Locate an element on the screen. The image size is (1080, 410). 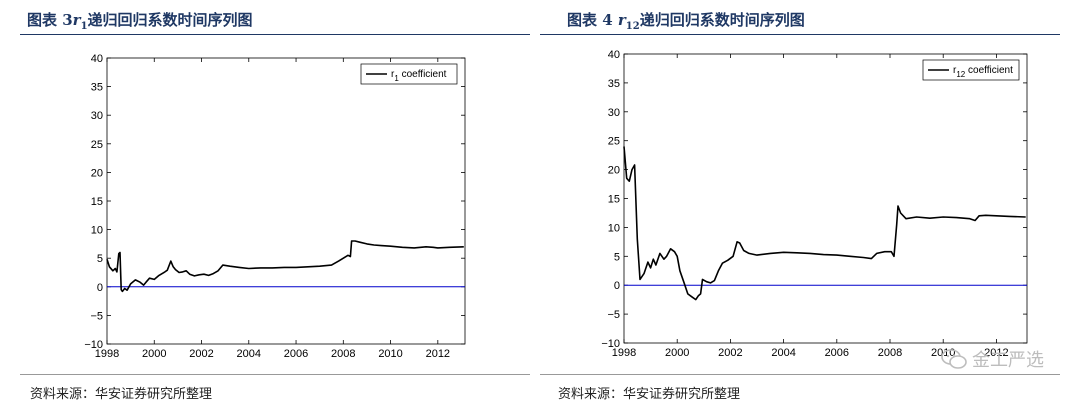
legend-label: r12 coefficient is located at coordinates (983, 72).